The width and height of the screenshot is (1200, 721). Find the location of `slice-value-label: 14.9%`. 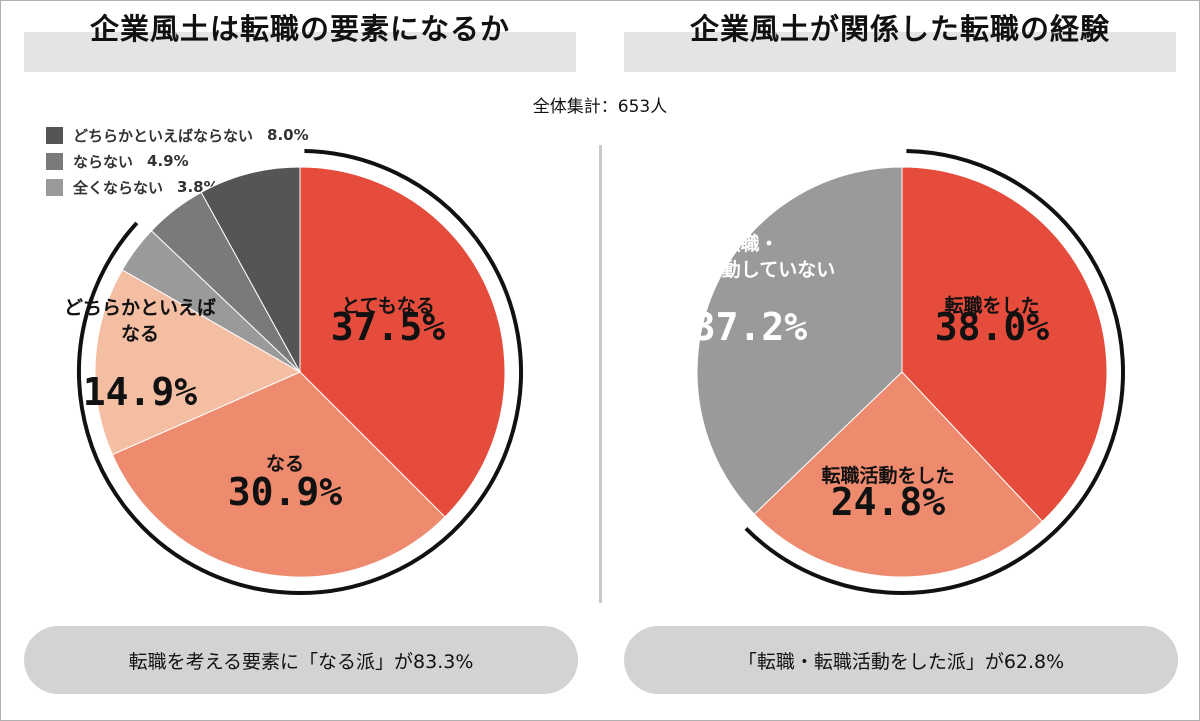

slice-value-label: 14.9% is located at coordinates (140, 392).